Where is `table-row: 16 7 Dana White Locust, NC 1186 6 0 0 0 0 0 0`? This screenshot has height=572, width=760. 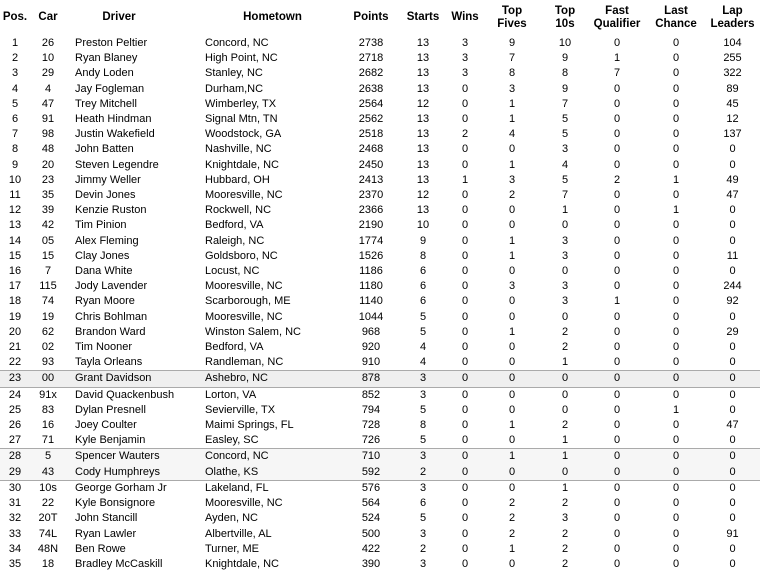 table-row: 16 7 Dana White Locust, NC 1186 6 0 0 0 0 0 0 is located at coordinates (380, 271).